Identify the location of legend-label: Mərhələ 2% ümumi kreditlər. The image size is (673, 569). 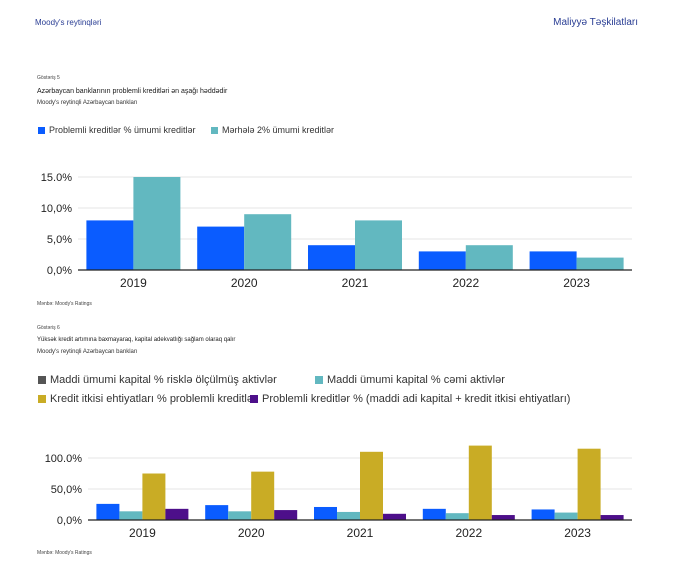
(278, 130).